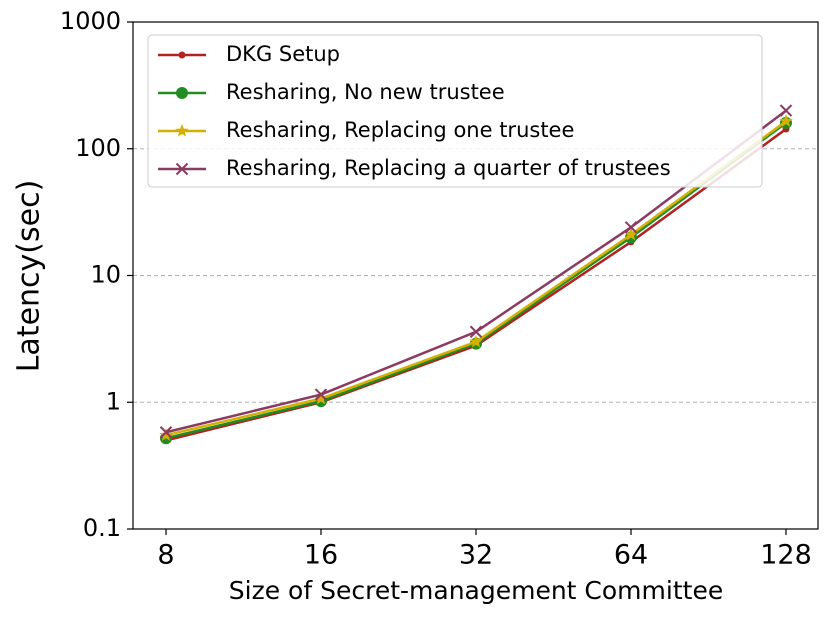 Image resolution: width=831 pixels, height=621 pixels. What do you see at coordinates (165, 555) in the screenshot?
I see `x-tick-label: 8` at bounding box center [165, 555].